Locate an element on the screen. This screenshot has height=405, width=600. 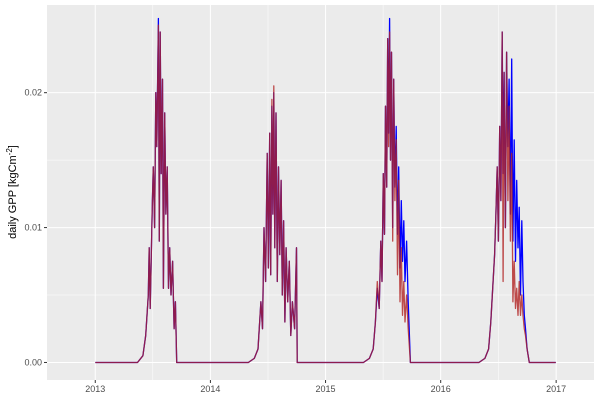
x-tick-label: 2013 is located at coordinates (95, 389).